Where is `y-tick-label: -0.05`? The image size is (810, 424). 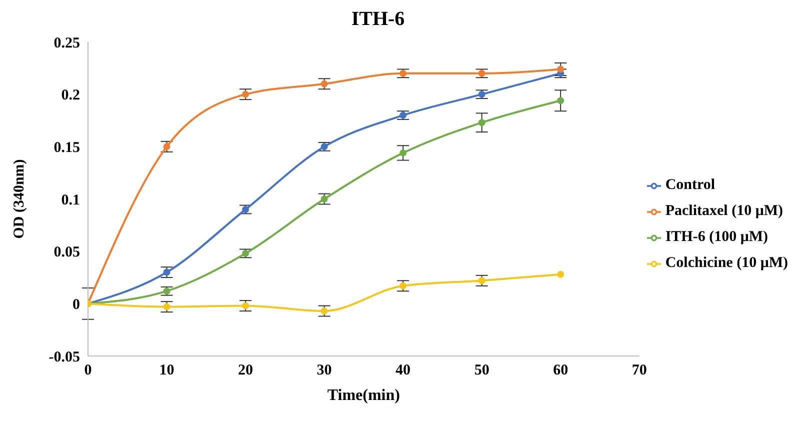
y-tick-label: -0.05 is located at coordinates (64, 357).